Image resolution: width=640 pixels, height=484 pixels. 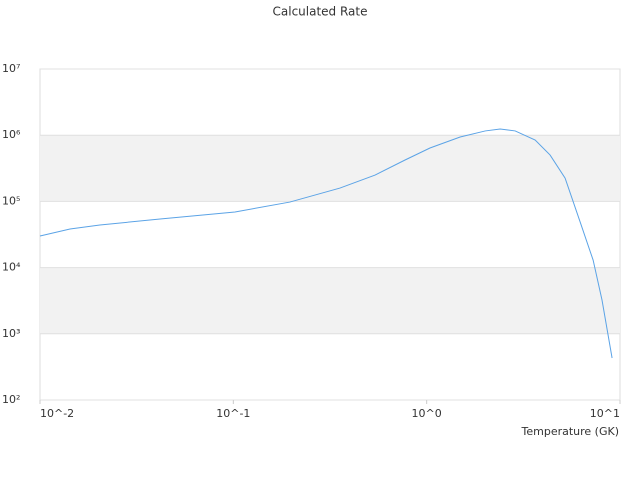 What do you see at coordinates (11, 399) in the screenshot?
I see `y-tick-label: 10²` at bounding box center [11, 399].